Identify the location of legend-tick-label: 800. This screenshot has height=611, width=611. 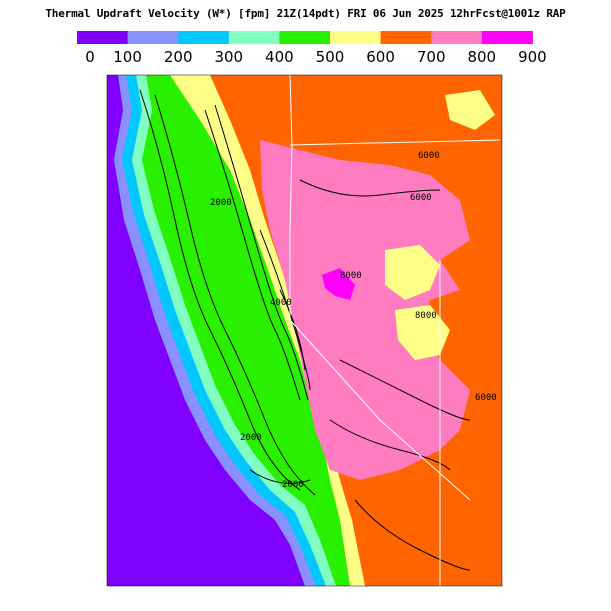
(481, 57).